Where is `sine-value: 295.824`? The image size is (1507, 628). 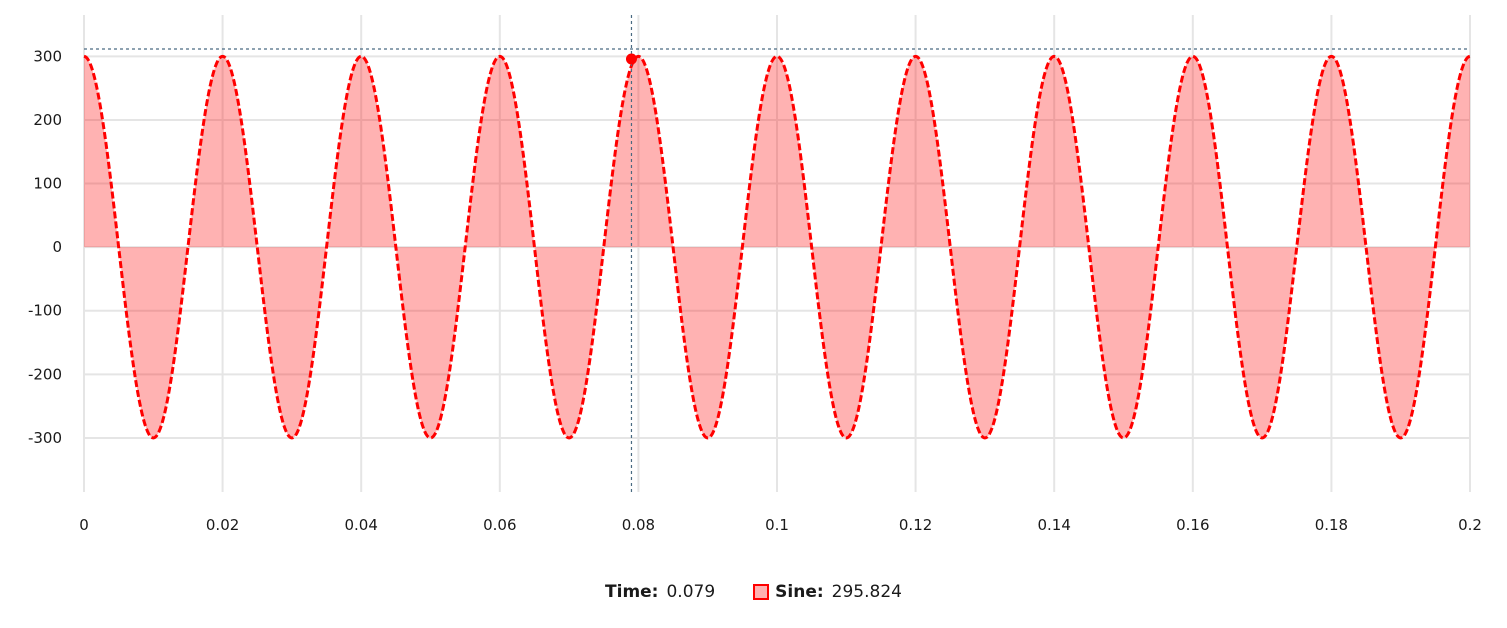
sine-value: 295.824 is located at coordinates (866, 592).